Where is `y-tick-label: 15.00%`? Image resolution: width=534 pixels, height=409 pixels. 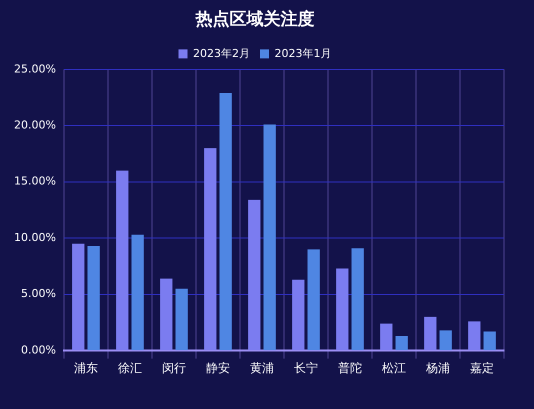
y-tick-label: 15.00% is located at coordinates (35, 181).